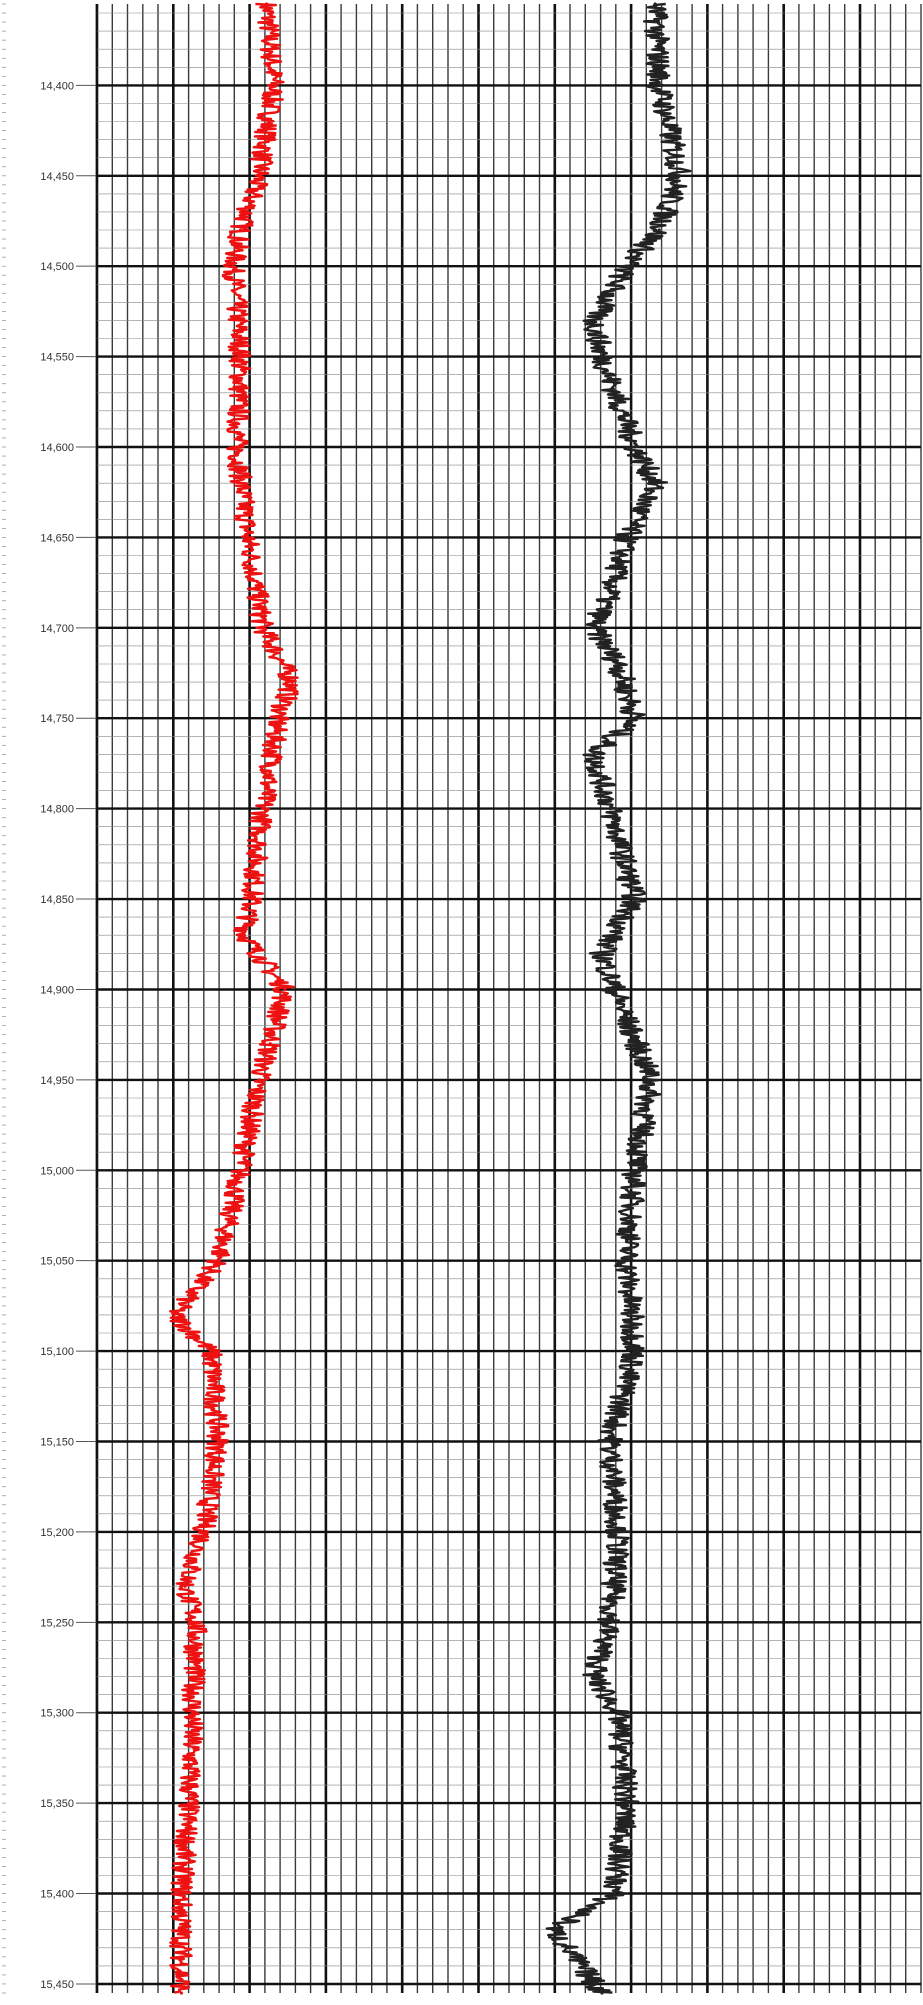  Describe the element at coordinates (57, 1714) in the screenshot. I see `depth-tick-label: 15,300` at that location.